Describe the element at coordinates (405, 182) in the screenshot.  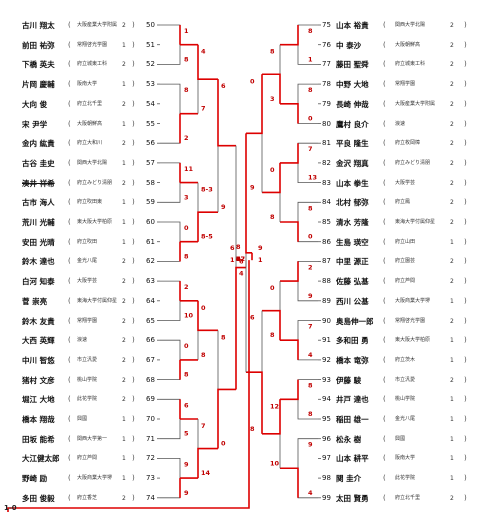
I see `school-name: 大阪学芸` at that location.